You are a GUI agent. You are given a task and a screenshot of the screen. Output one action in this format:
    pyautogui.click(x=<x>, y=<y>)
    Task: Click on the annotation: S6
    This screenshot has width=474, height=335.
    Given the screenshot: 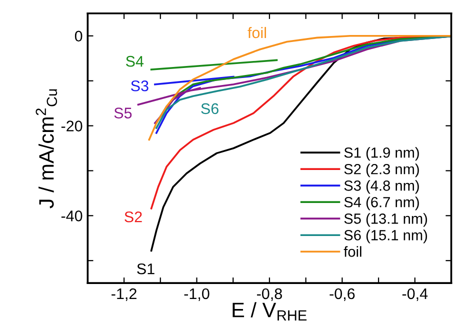 What is the action you would take?
    pyautogui.click(x=209, y=108)
    